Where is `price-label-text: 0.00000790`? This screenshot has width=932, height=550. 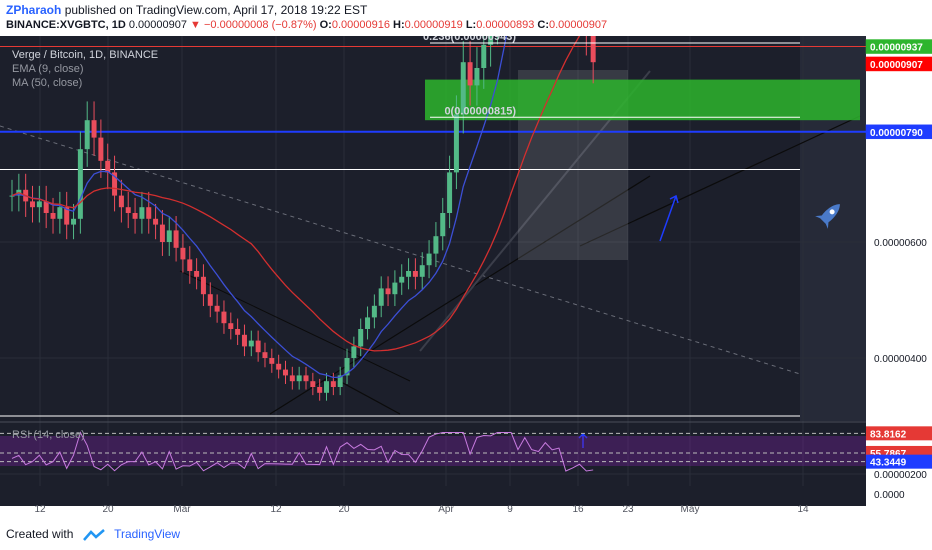 price-label-text: 0.00000790 is located at coordinates (896, 133).